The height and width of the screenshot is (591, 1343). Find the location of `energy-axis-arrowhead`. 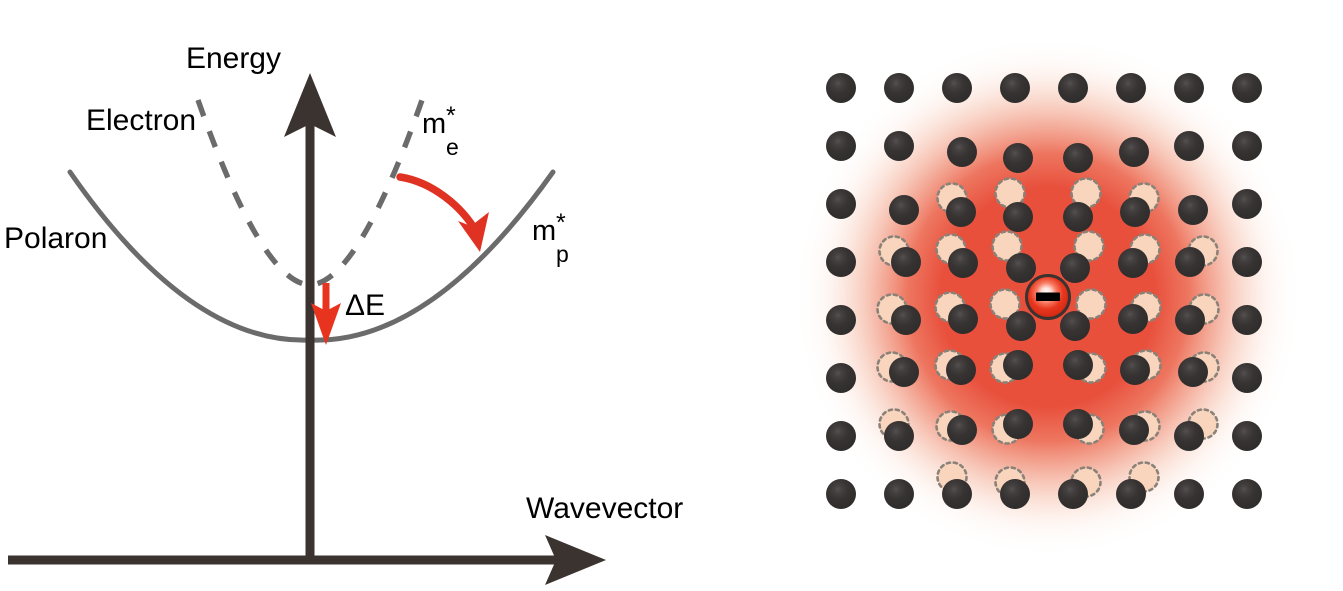

energy-axis-arrowhead is located at coordinates (310, 105).